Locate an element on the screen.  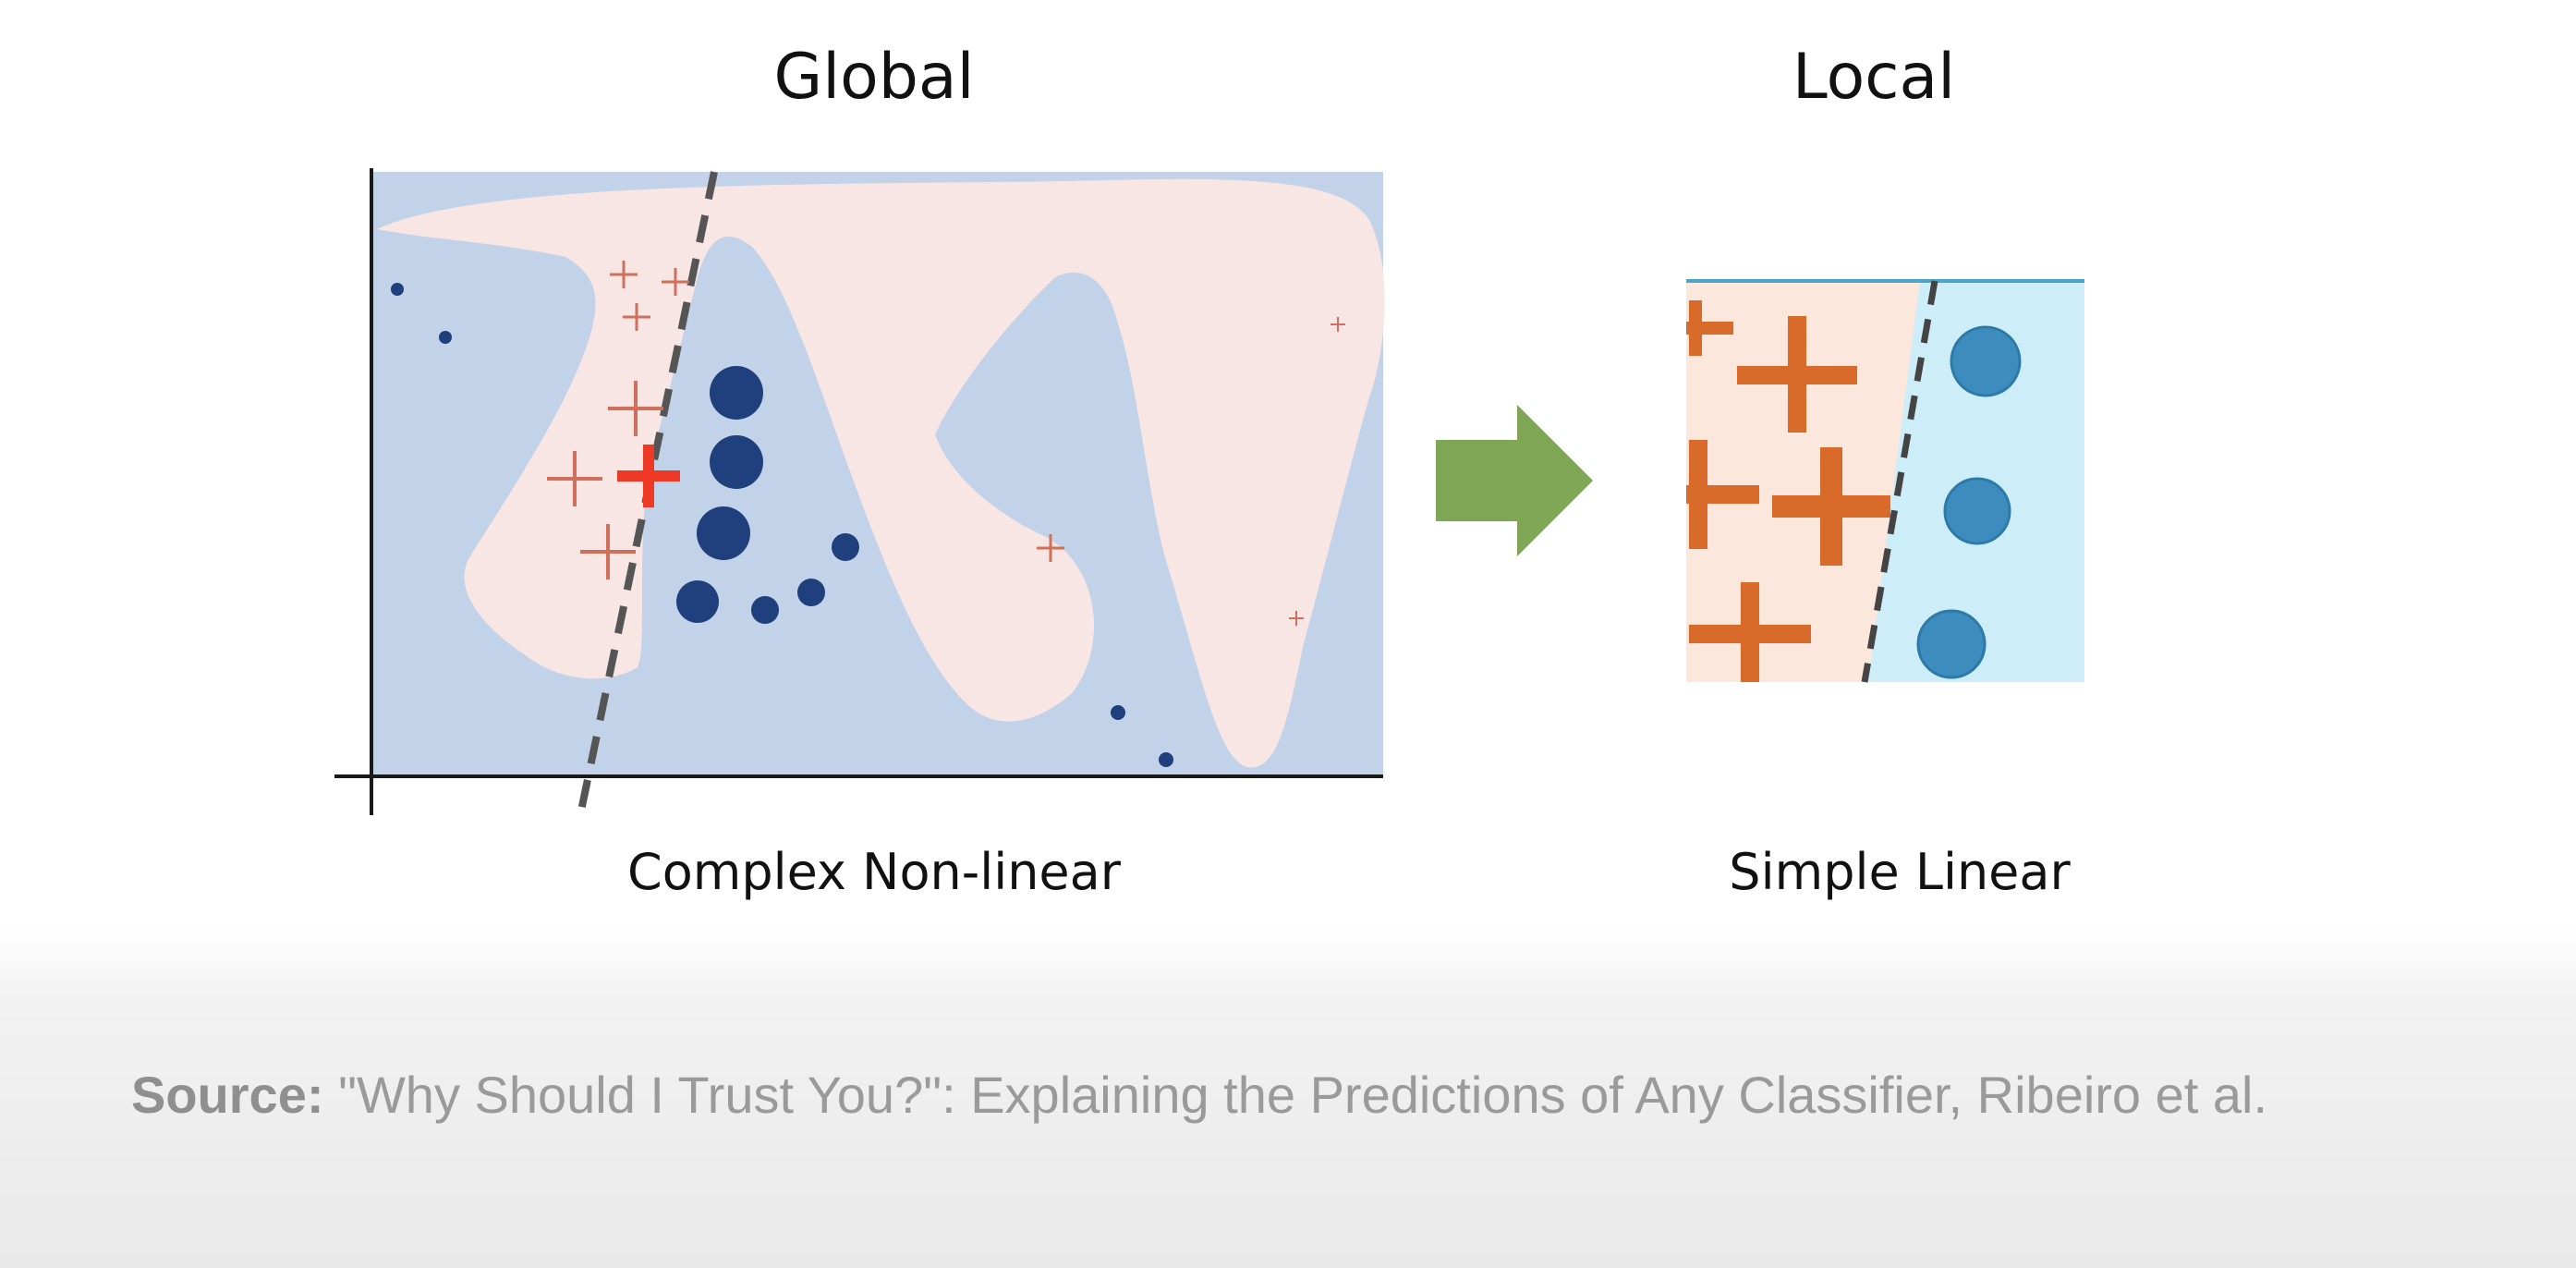
global-circle-markers is located at coordinates (782, 525).